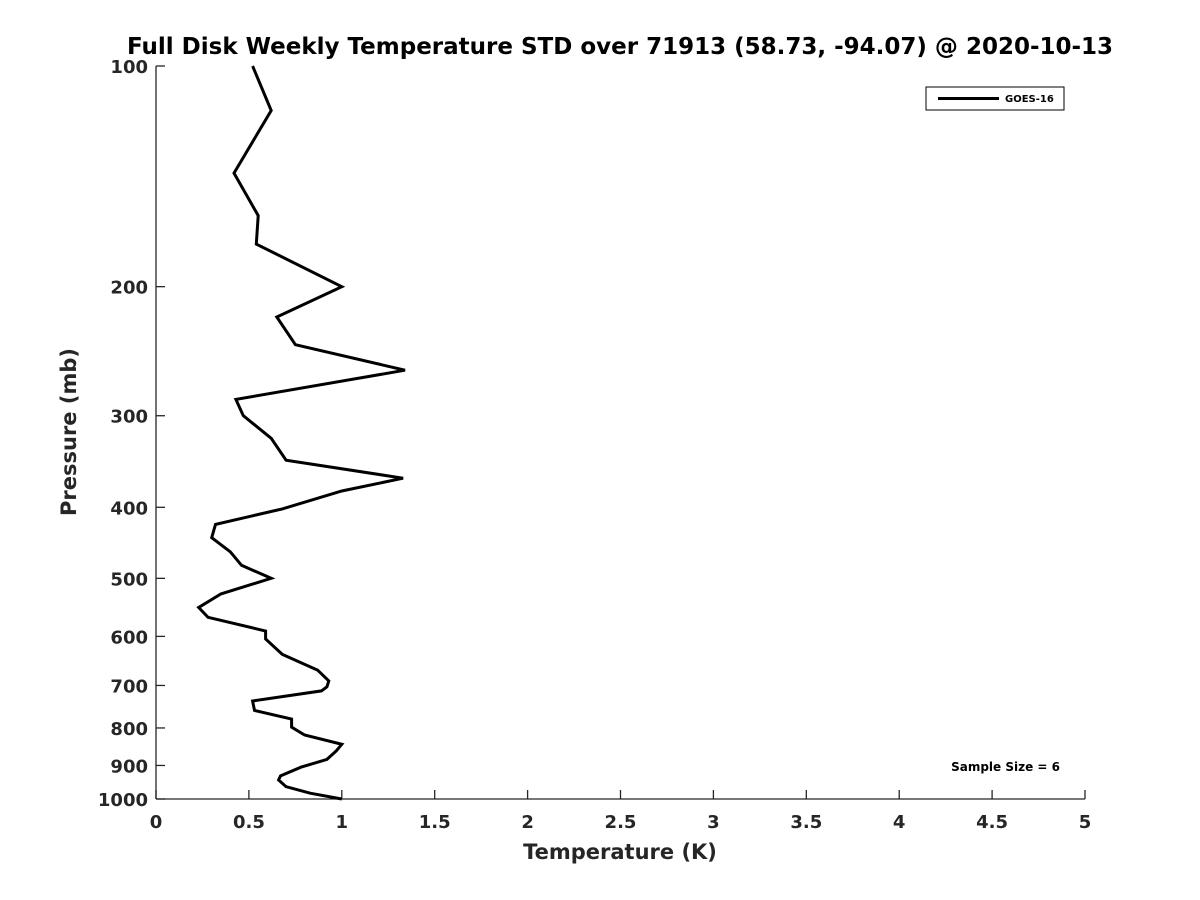  Describe the element at coordinates (129, 288) in the screenshot. I see `y-tick-label: 200` at that location.